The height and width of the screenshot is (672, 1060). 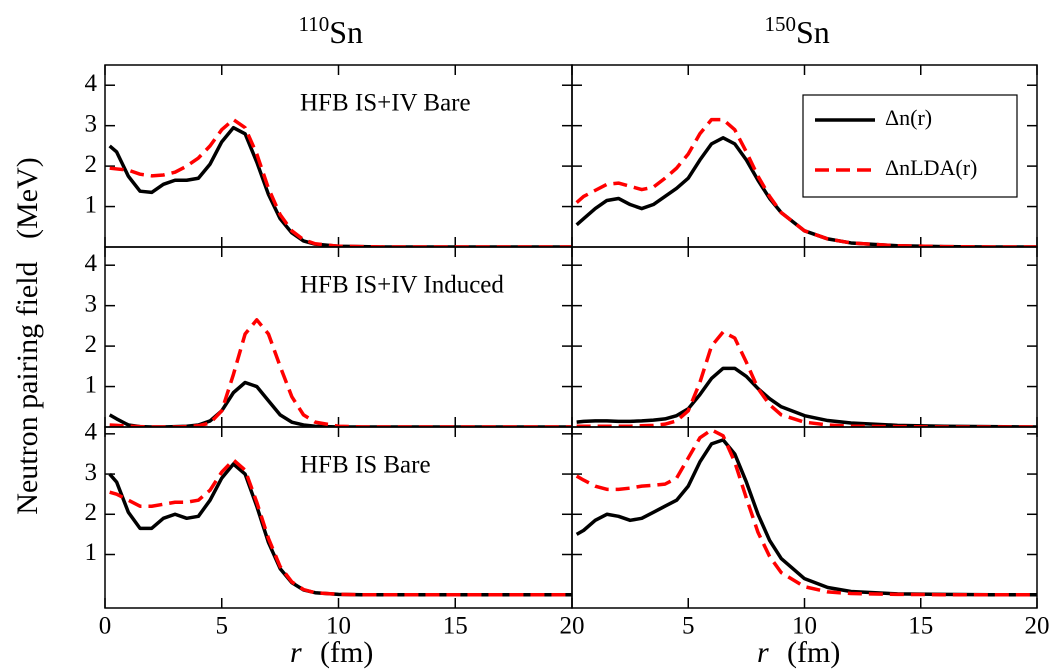 What do you see at coordinates (908, 117) in the screenshot?
I see `legend-label: Δn(r)` at bounding box center [908, 117].